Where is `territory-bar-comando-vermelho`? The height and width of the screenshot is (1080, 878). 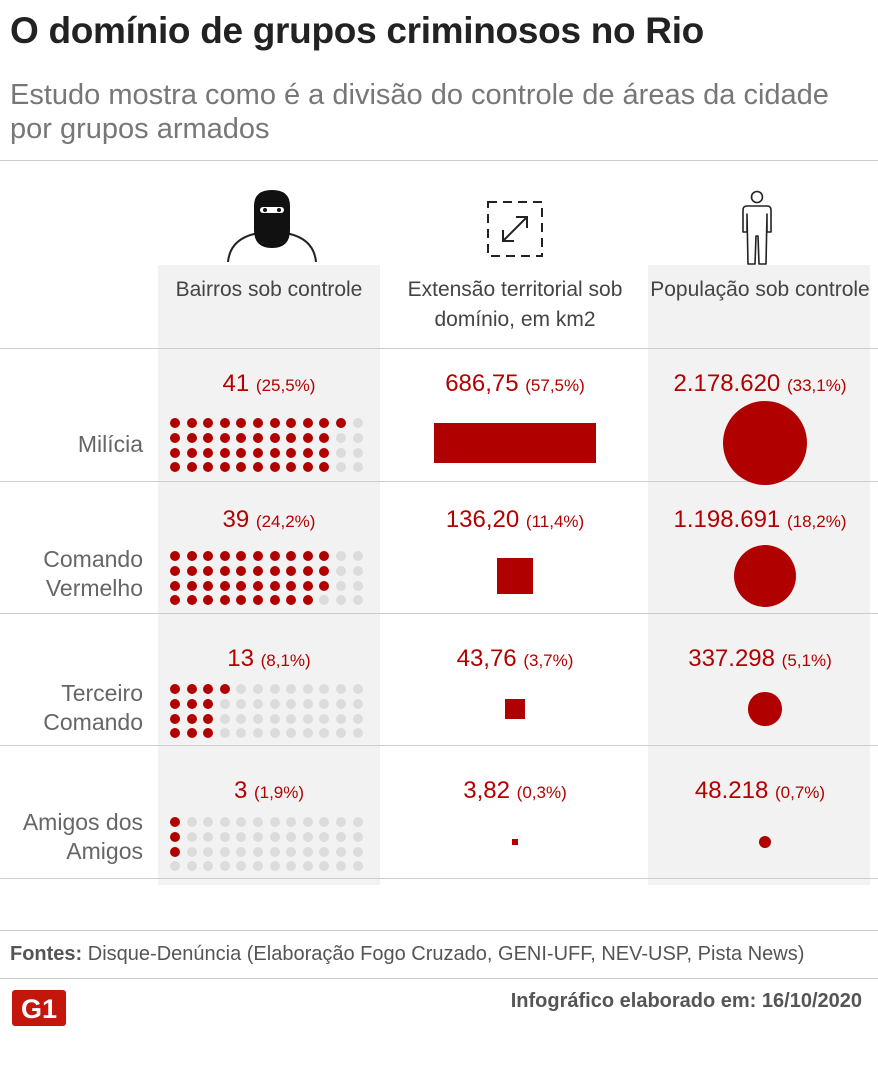 territory-bar-comando-vermelho is located at coordinates (515, 576).